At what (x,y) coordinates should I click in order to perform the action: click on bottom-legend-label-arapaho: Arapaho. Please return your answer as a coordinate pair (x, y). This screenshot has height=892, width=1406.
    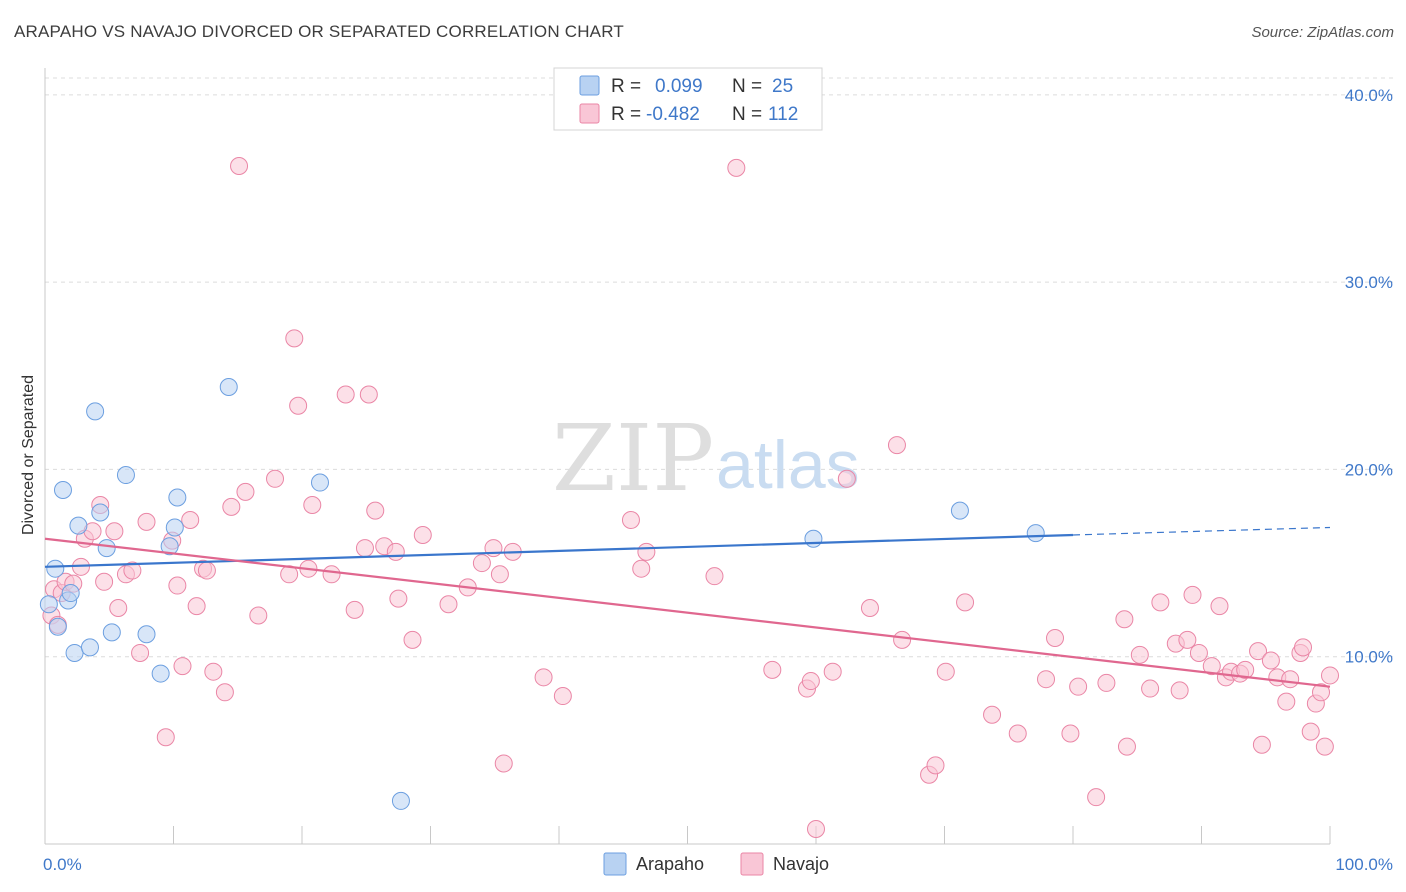
    Looking at the image, I should click on (670, 864).